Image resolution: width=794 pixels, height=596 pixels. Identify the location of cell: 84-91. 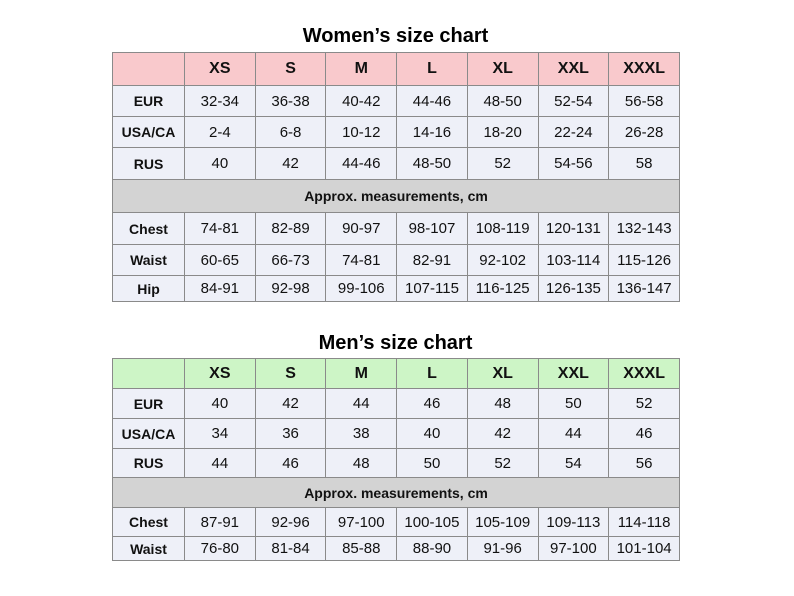
(220, 288).